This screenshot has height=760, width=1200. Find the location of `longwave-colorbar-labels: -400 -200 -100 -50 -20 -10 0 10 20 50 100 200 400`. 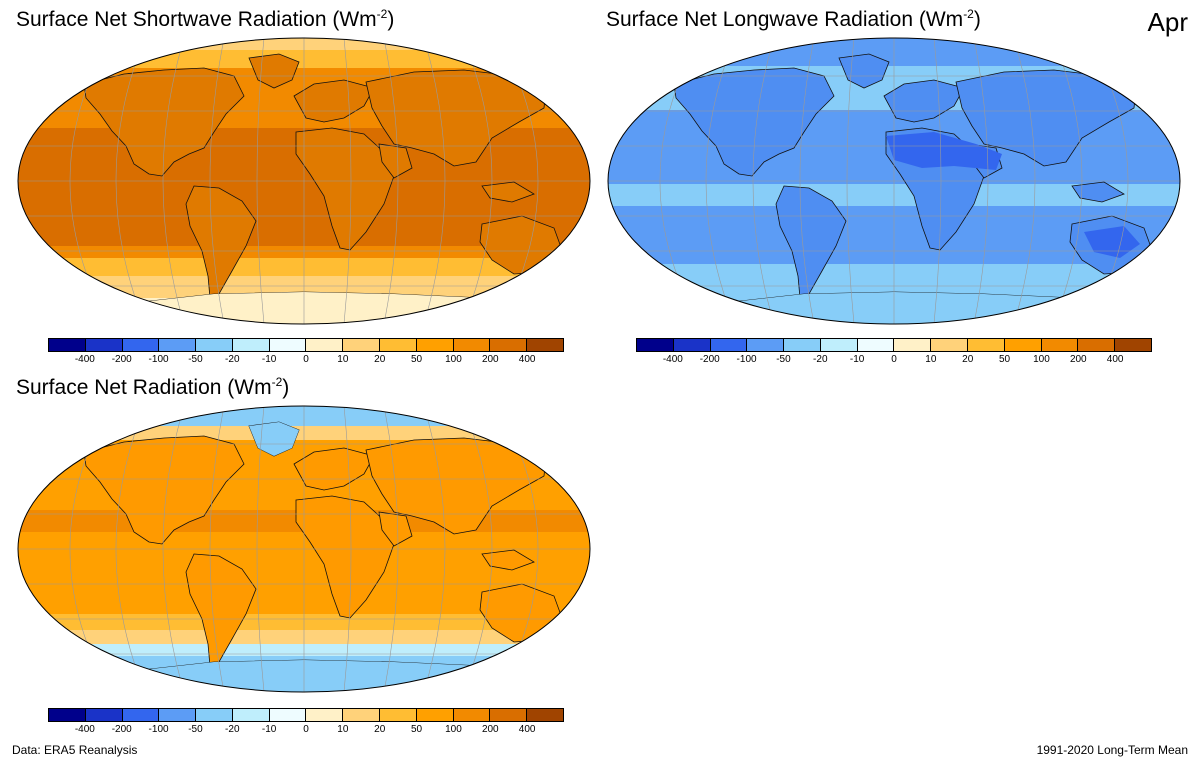

longwave-colorbar-labels: -400 -200 -100 -50 -20 -10 0 10 20 50 100 200 400 is located at coordinates (894, 361).